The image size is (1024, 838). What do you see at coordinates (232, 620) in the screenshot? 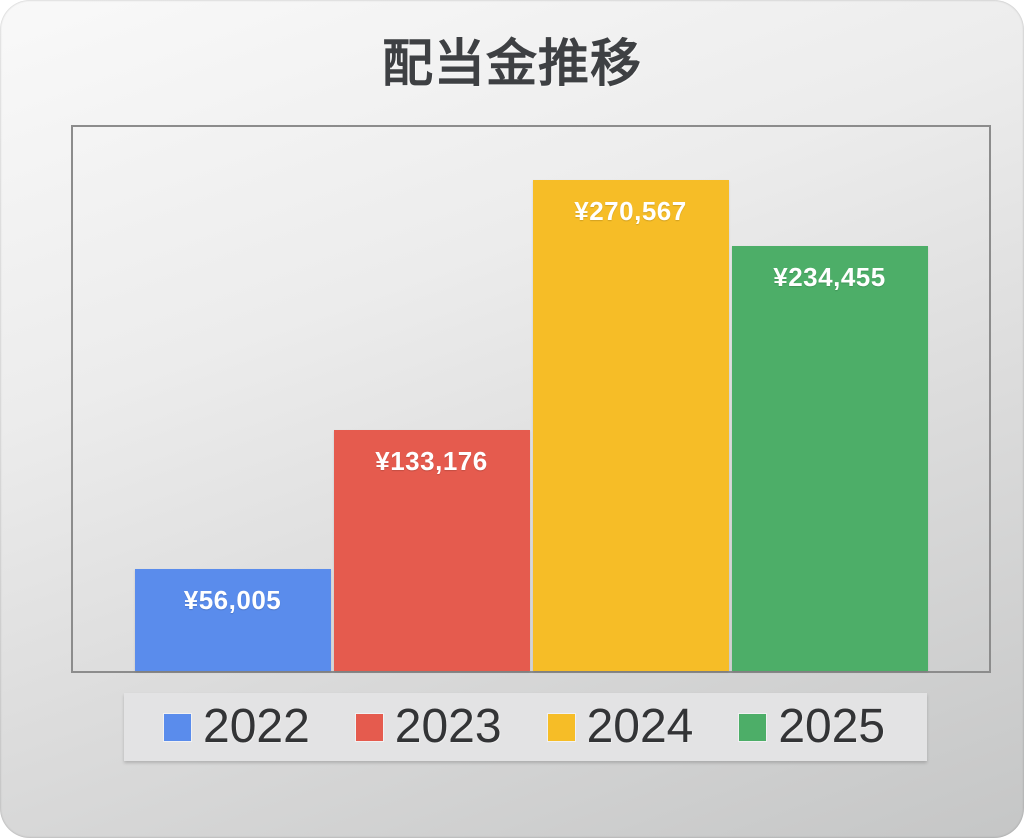
I see `bar-2022: ¥56,005` at bounding box center [232, 620].